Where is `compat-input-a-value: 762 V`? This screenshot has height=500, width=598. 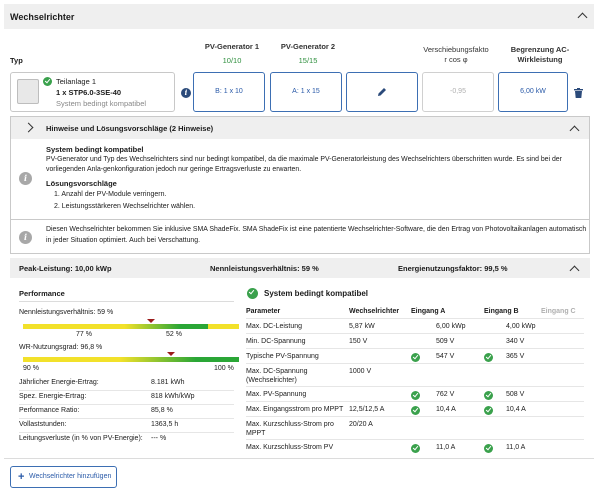
compat-input-a-value: 762 V is located at coordinates (445, 394).